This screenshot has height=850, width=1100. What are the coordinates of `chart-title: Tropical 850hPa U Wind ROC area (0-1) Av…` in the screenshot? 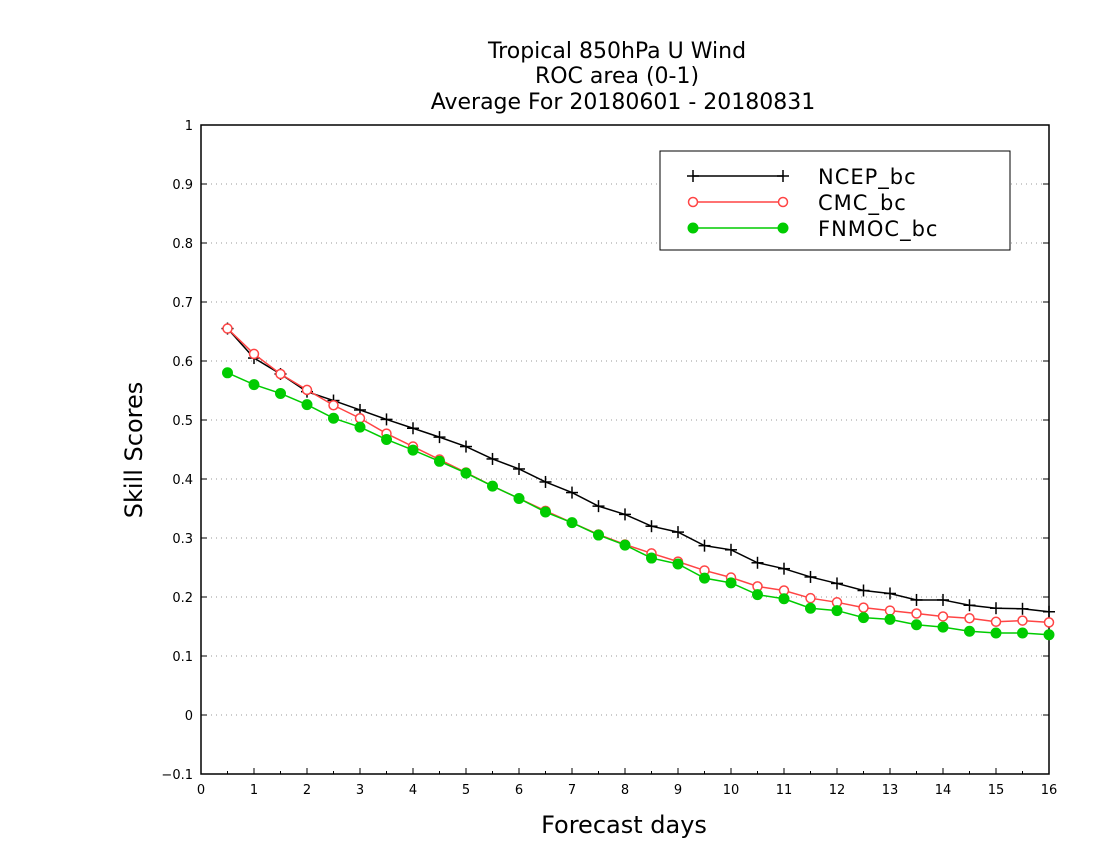 It's located at (623, 77).